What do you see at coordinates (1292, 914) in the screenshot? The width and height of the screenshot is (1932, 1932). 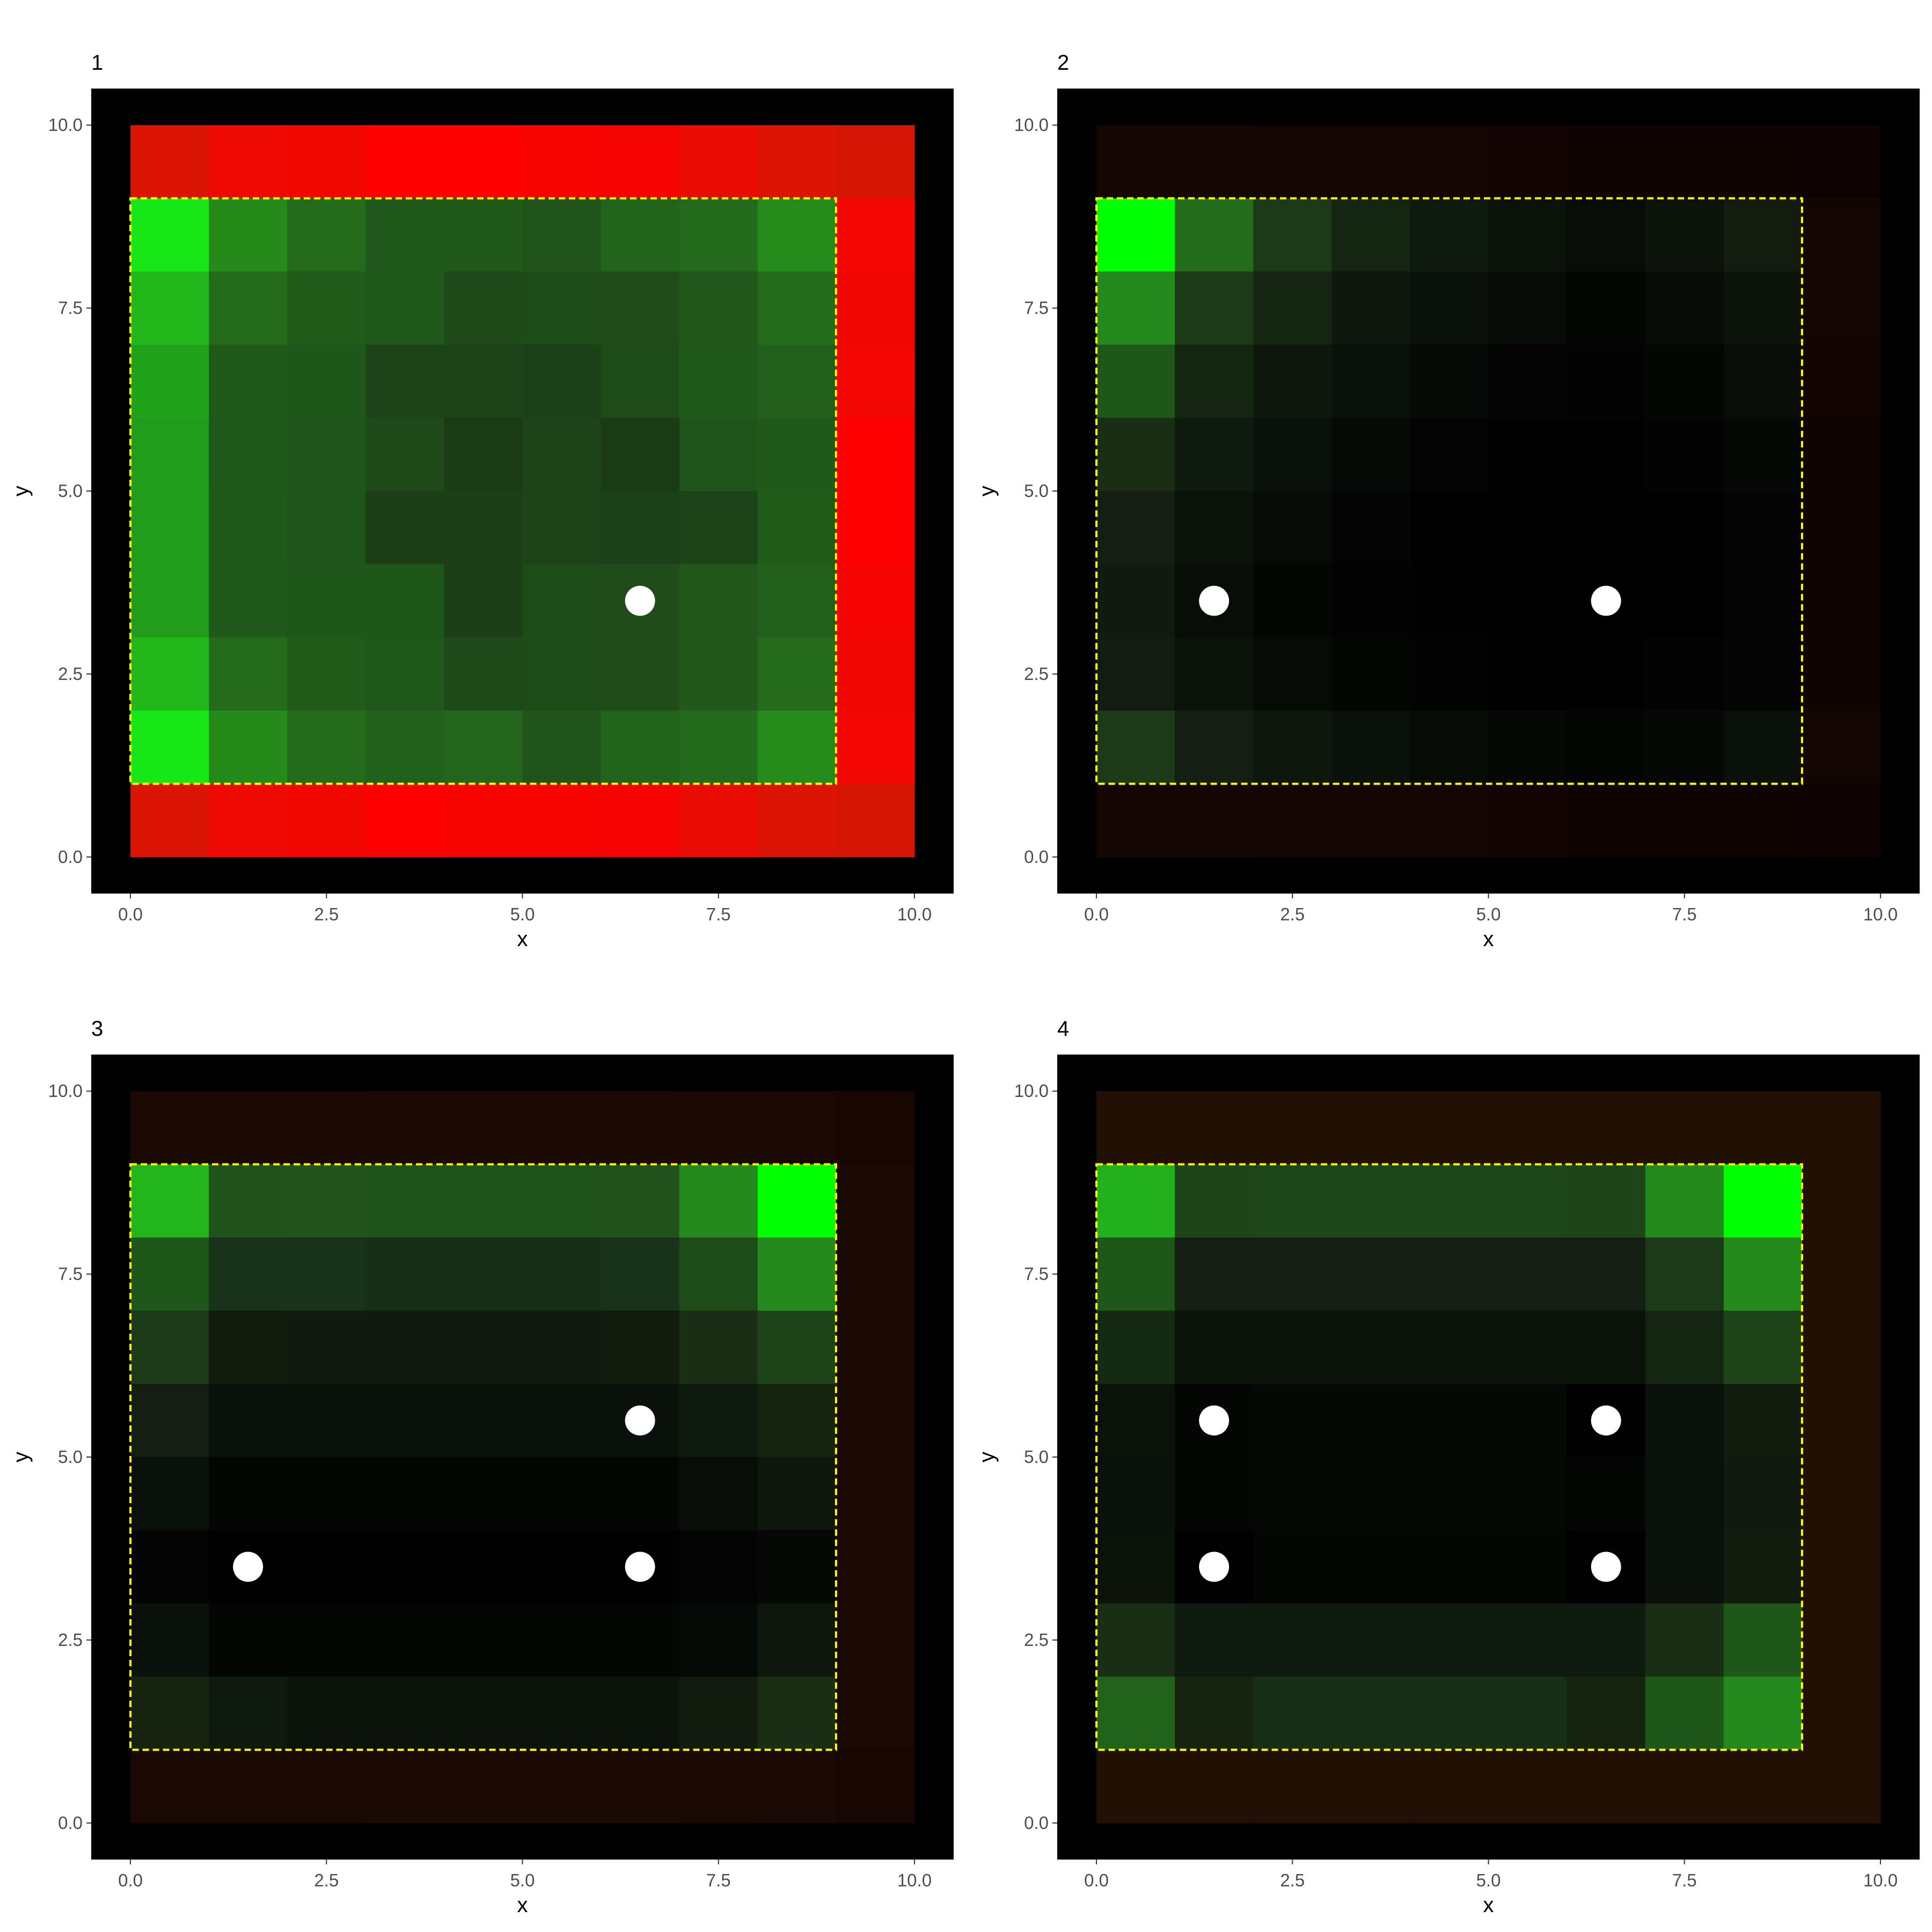 I see `x-tick-label: 2.5` at bounding box center [1292, 914].